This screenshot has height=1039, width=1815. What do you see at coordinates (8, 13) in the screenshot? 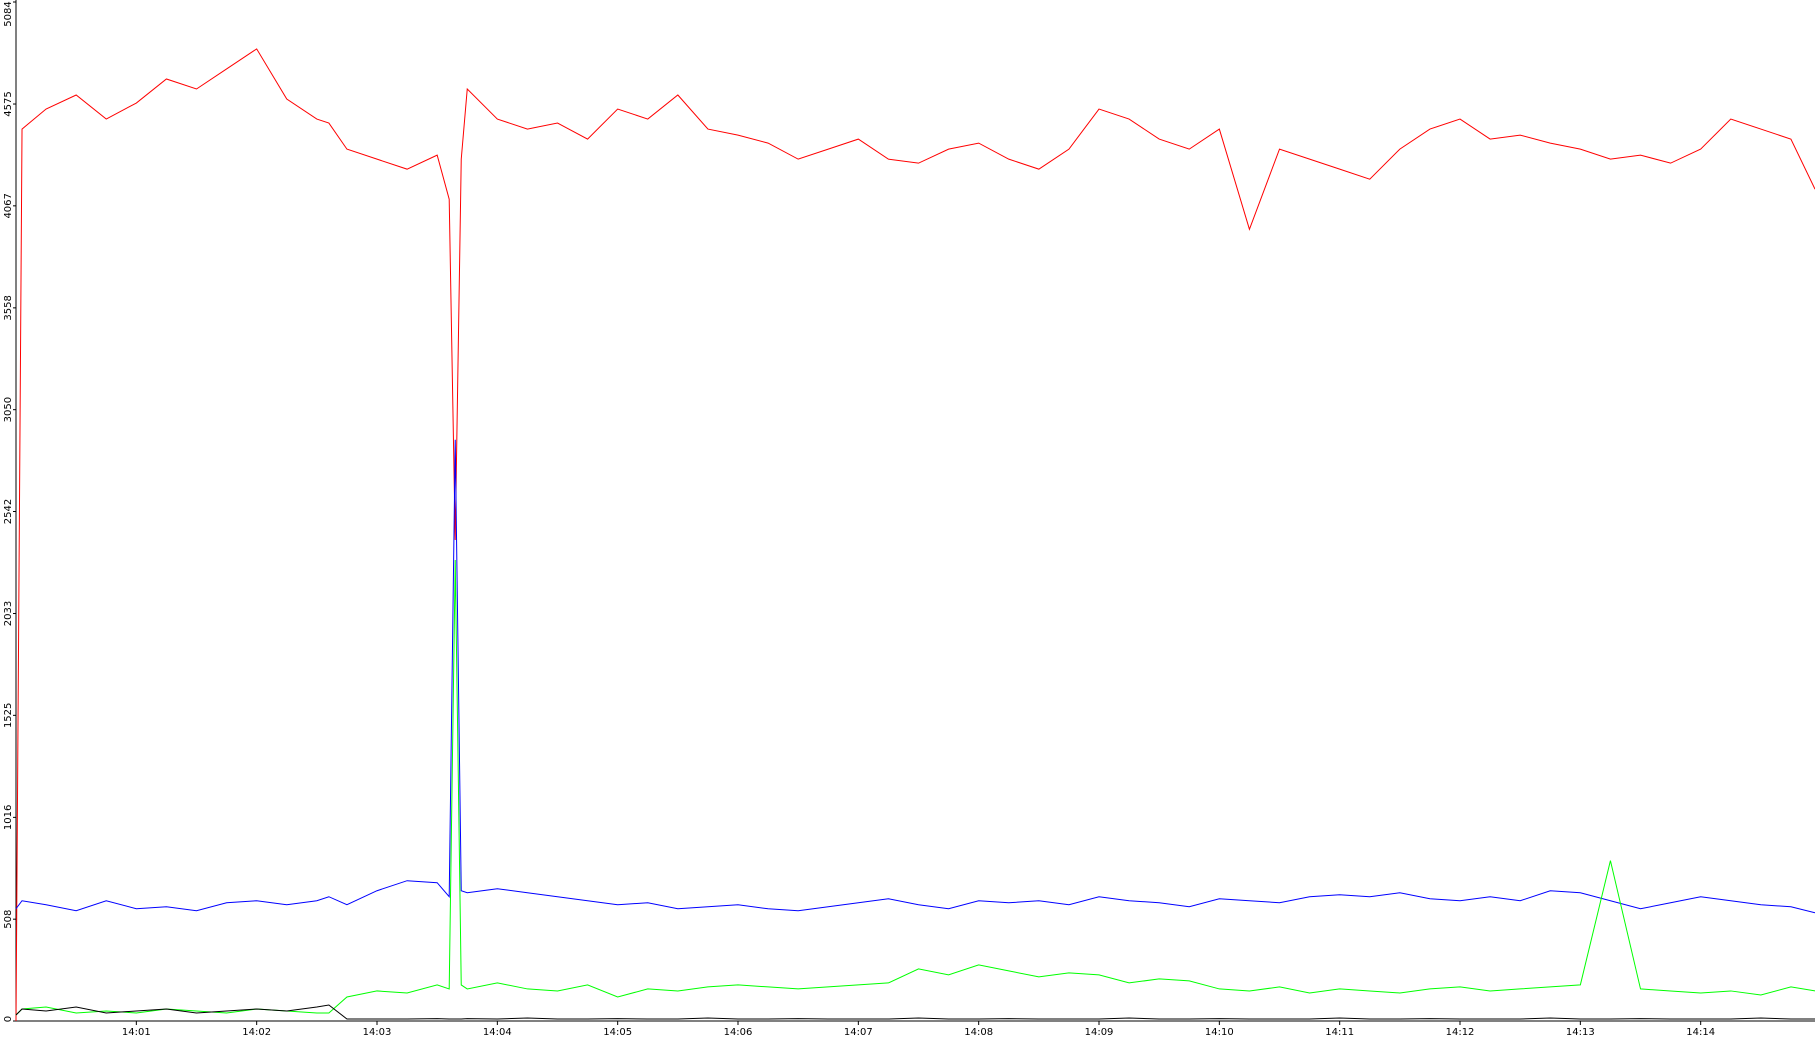
I see `y-tick-label: 5084` at bounding box center [8, 13].